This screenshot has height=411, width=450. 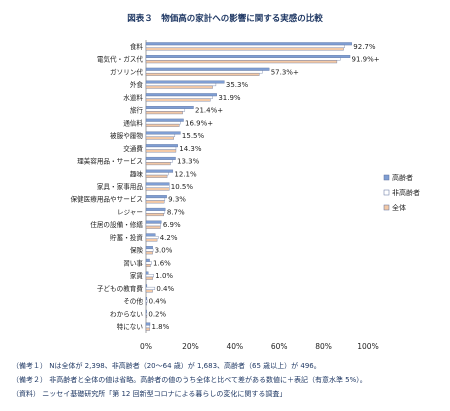 What do you see at coordinates (126, 237) in the screenshot?
I see `category-label: 貯蓄・投資` at bounding box center [126, 237].